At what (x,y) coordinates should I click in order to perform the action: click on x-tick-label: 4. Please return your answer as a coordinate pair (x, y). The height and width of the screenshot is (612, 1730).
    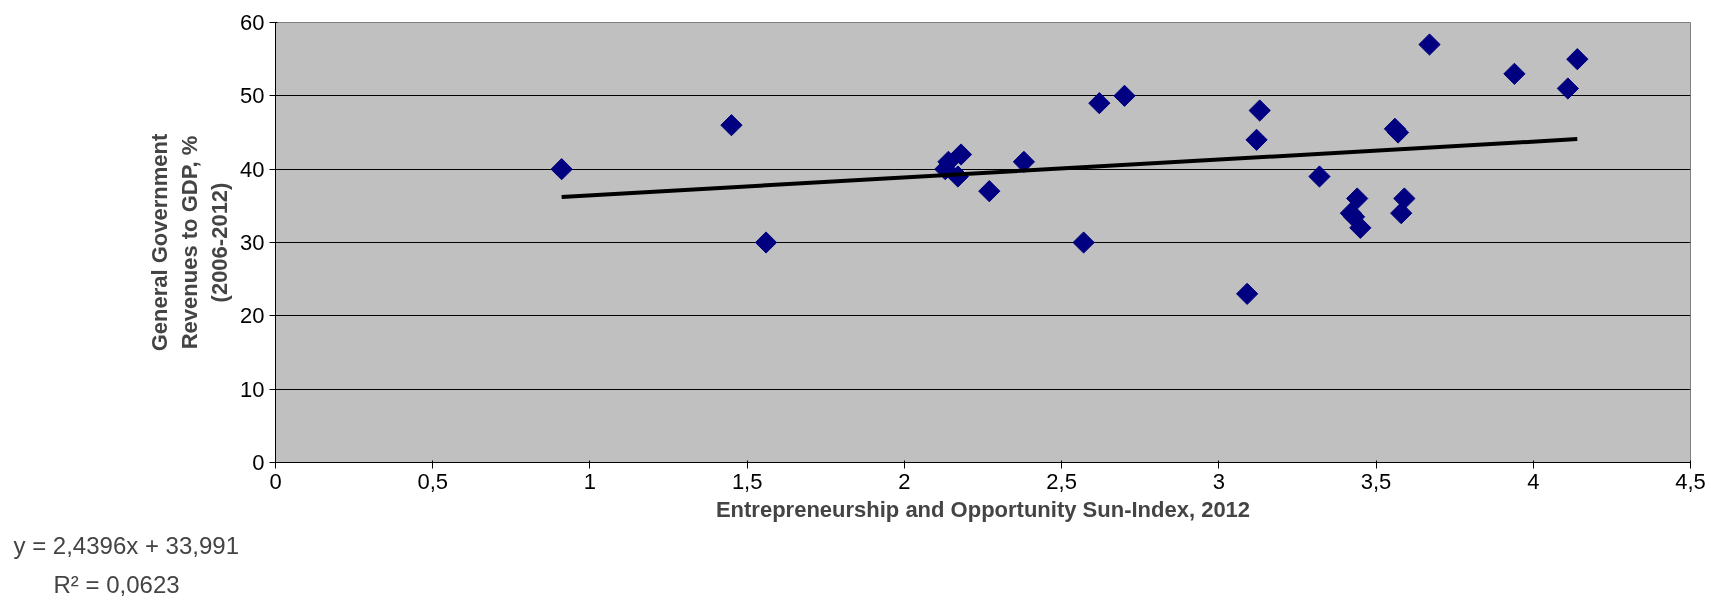
    Looking at the image, I should click on (1533, 481).